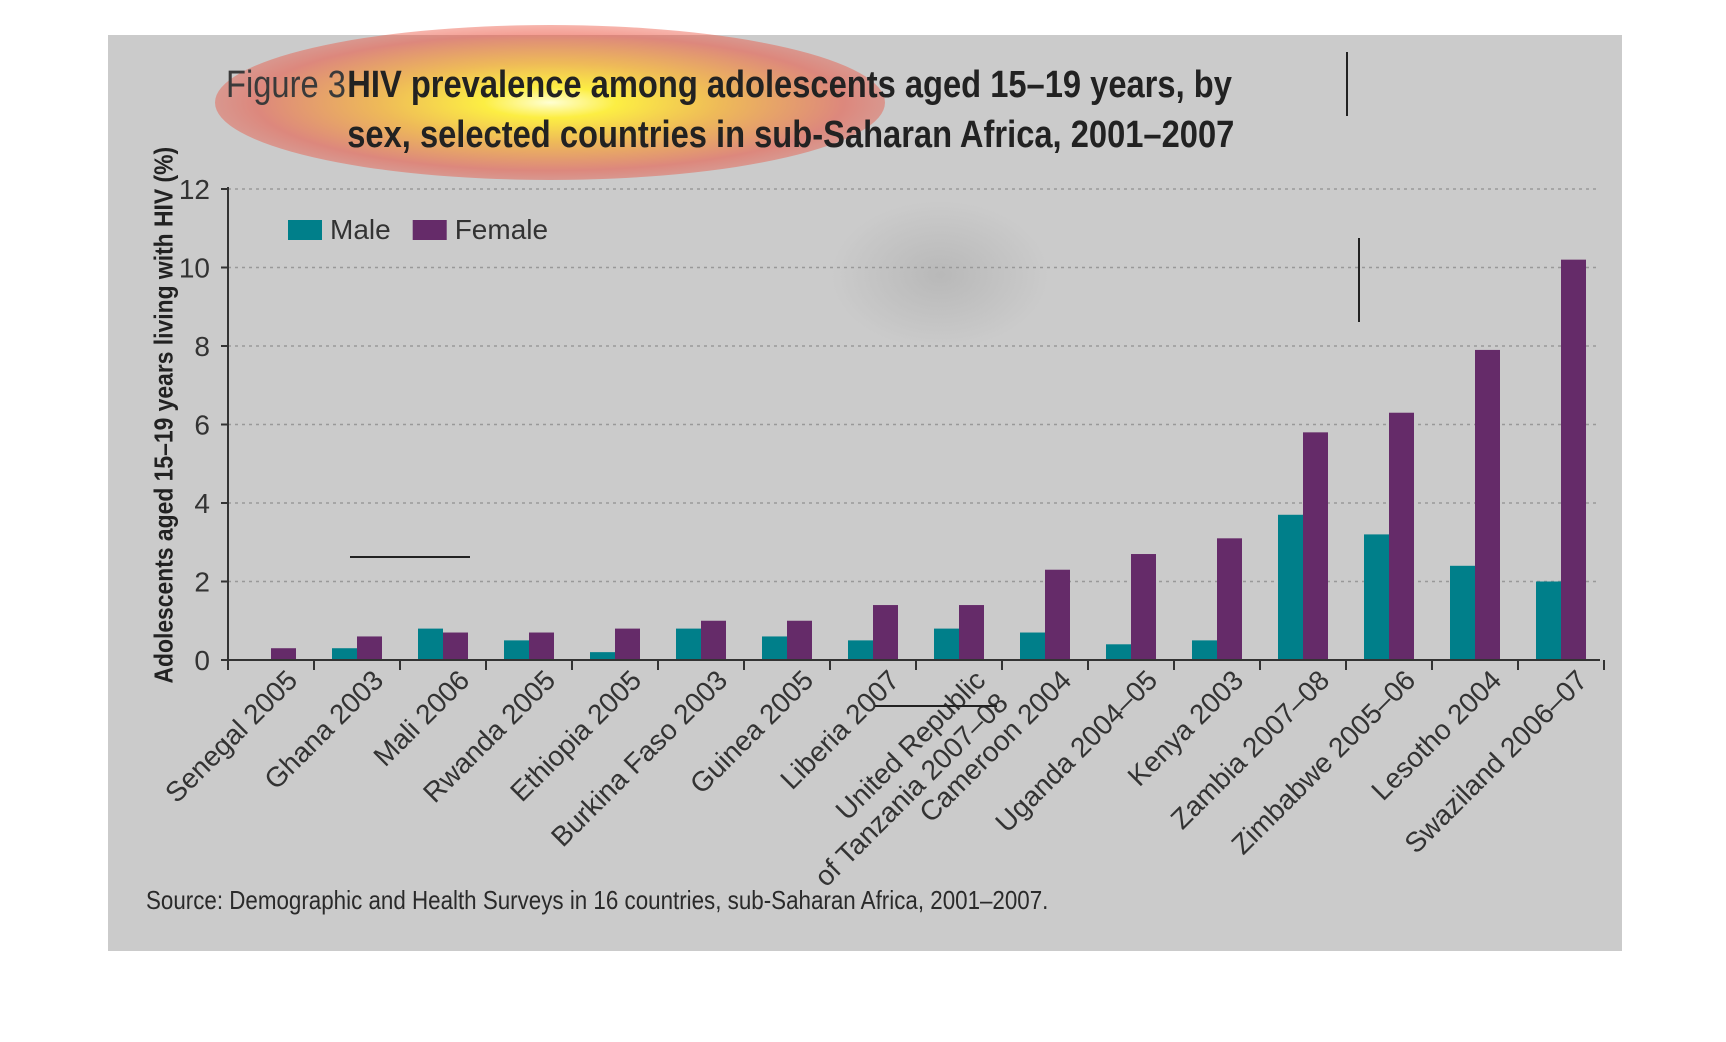  What do you see at coordinates (360, 229) in the screenshot?
I see `legend-label-male: Male` at bounding box center [360, 229].